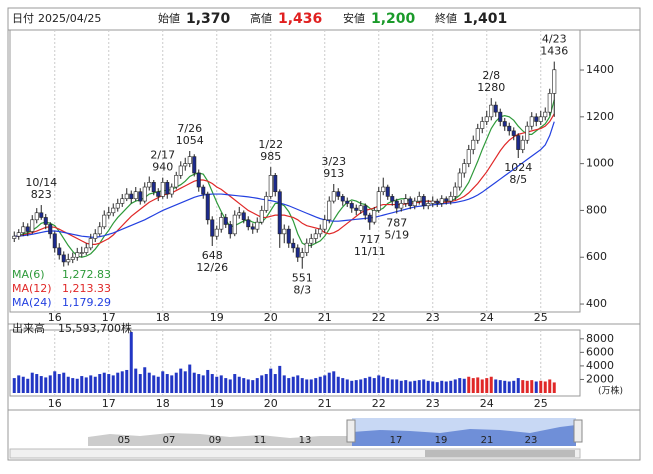 Image resolution: width=653 pixels, height=474 pixels. Describe the element at coordinates (446, 18) in the screenshot. I see `header-label: 終値` at that location.